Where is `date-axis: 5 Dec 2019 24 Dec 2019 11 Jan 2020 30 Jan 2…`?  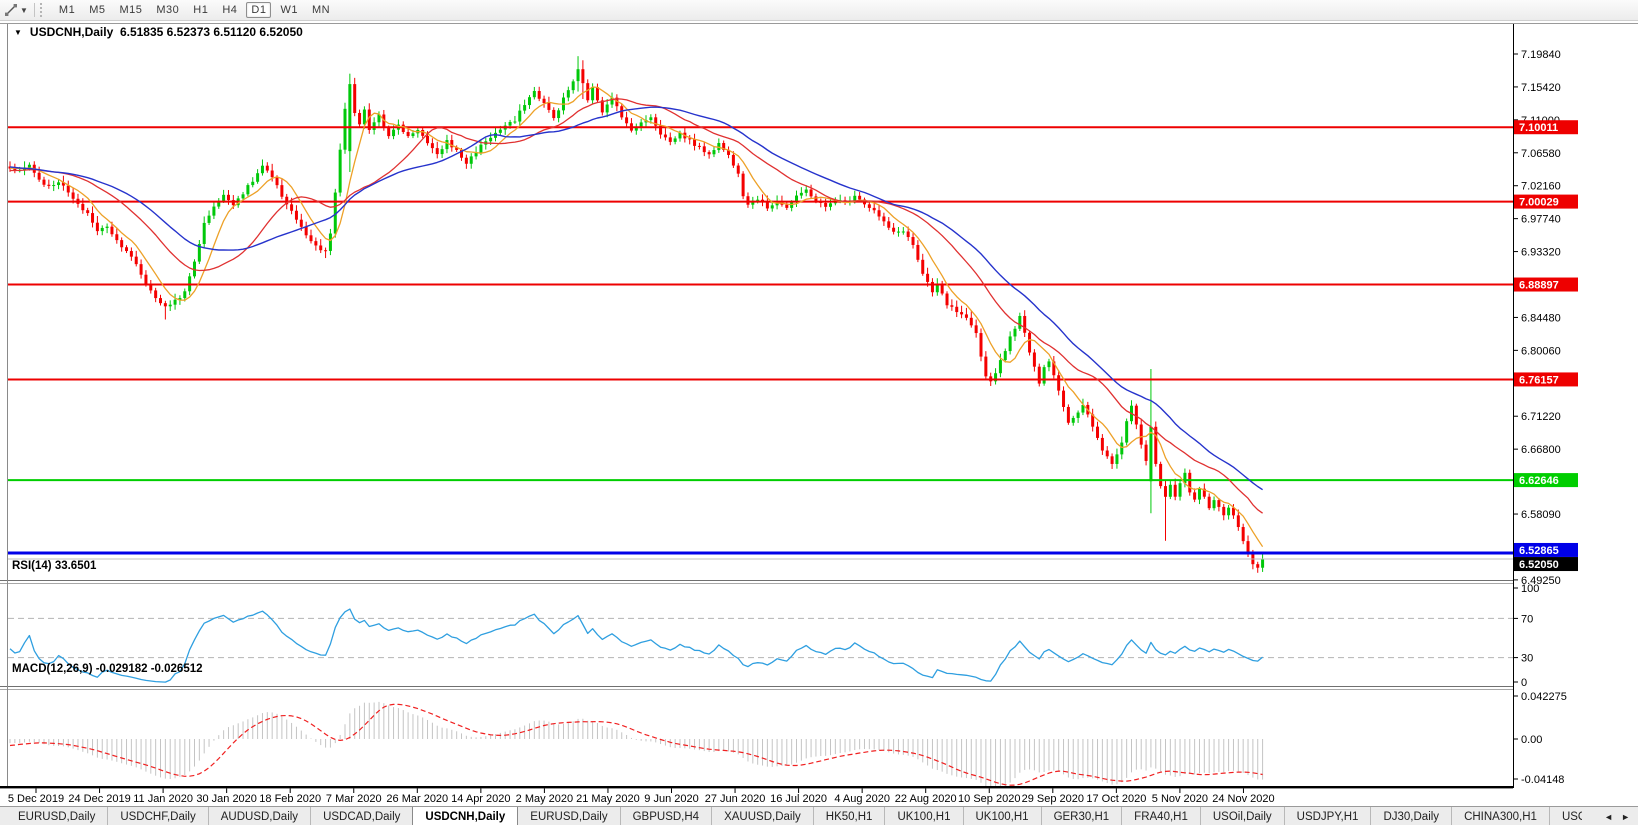
date-axis: 5 Dec 2019 24 Dec 2019 11 Jan 2020 30 Jan 2… is located at coordinates (641, 796).